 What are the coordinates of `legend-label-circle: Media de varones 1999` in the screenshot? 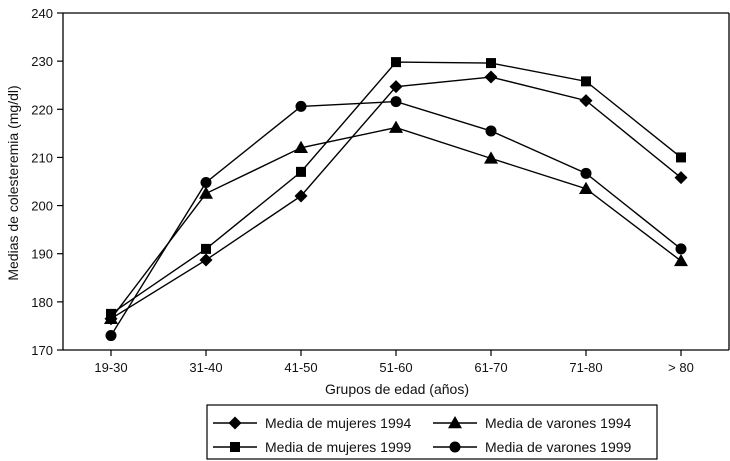 It's located at (558, 447).